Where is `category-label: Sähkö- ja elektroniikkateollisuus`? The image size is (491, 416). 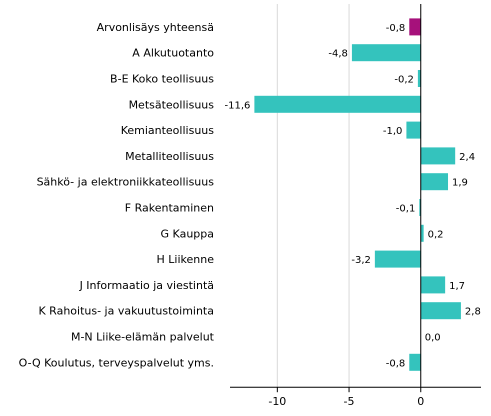
category-label: Sähkö- ja elektroniikkateollisuus is located at coordinates (126, 182).